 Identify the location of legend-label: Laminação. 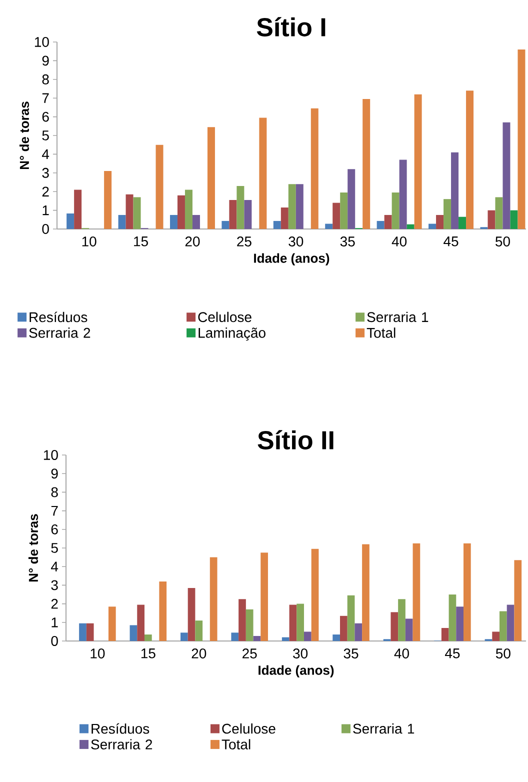
(232, 334).